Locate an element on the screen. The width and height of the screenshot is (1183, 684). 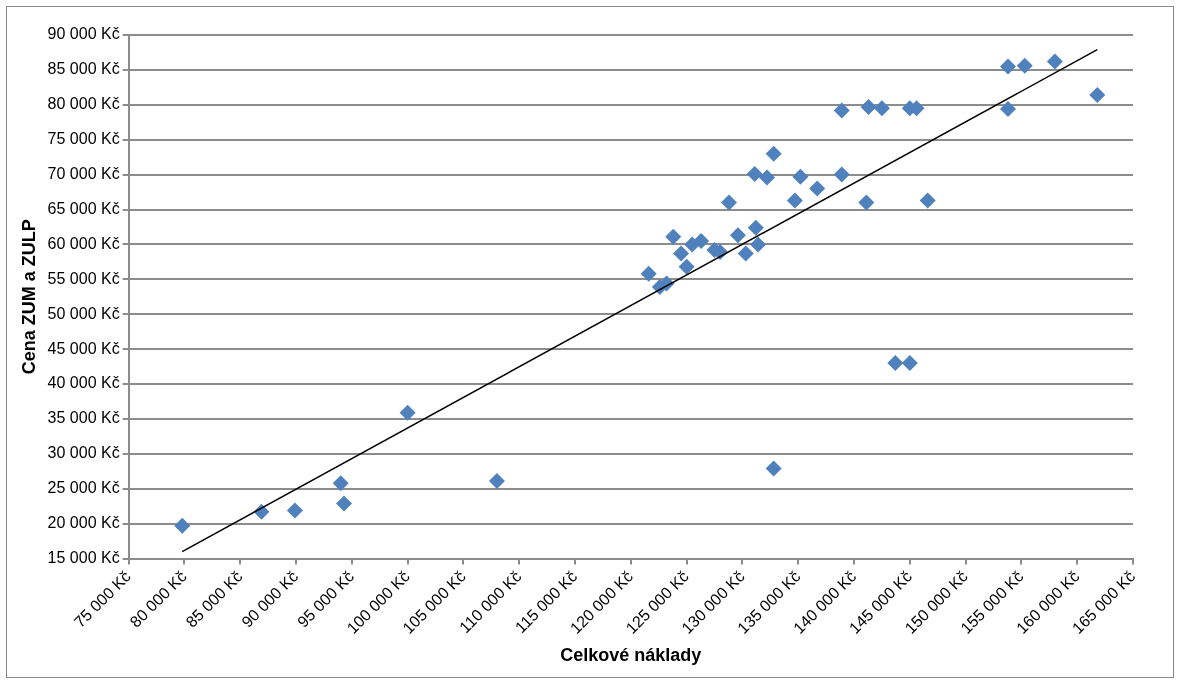
y-tick-label: 85 000 Kč is located at coordinates (83, 69).